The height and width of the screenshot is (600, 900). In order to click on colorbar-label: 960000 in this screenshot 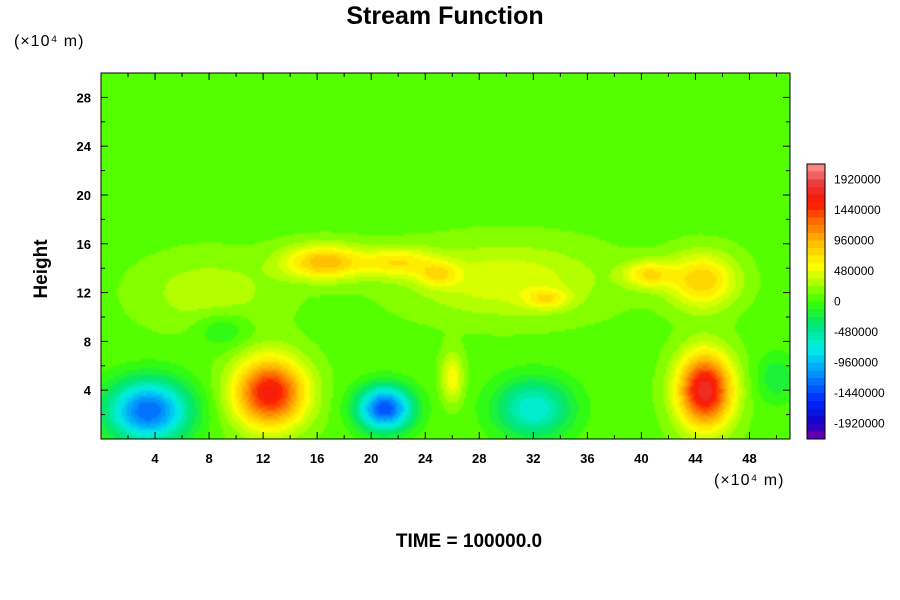, I will do `click(854, 240)`.